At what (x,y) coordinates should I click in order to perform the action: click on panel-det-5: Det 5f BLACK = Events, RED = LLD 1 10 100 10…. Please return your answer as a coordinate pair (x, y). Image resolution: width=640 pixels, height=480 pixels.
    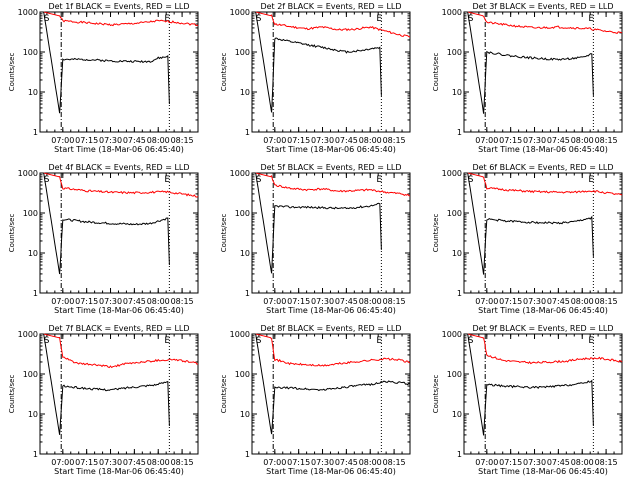
    Looking at the image, I should click on (315, 239).